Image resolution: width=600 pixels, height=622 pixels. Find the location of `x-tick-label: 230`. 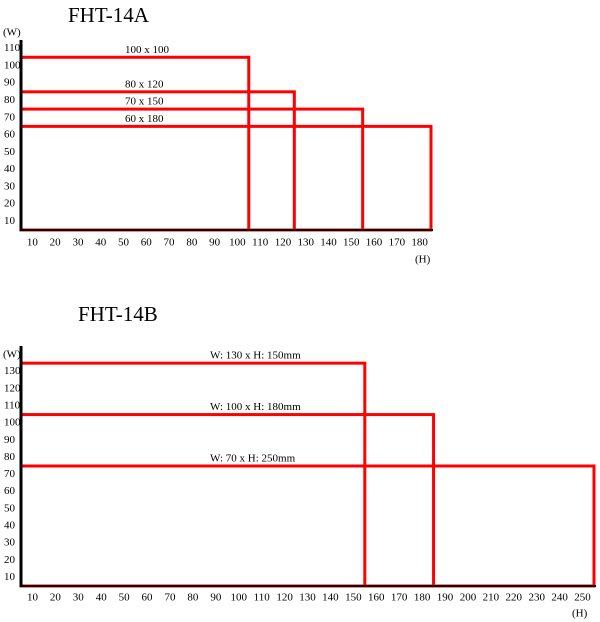

x-tick-label: 230 is located at coordinates (536, 598).